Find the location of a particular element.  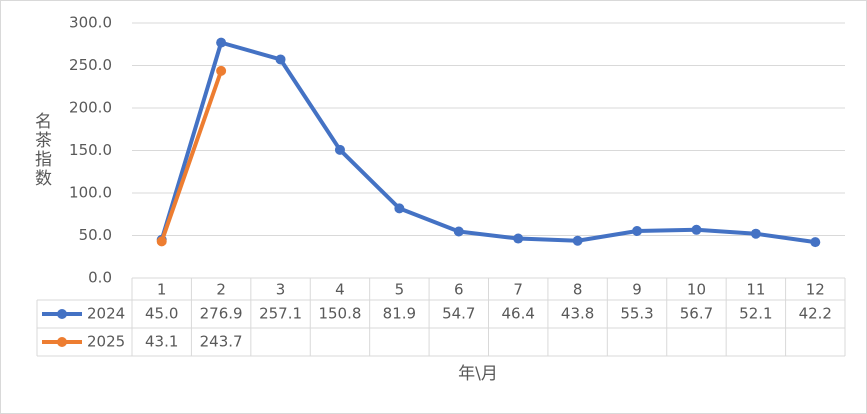

x-tick-label: 4 is located at coordinates (340, 290).